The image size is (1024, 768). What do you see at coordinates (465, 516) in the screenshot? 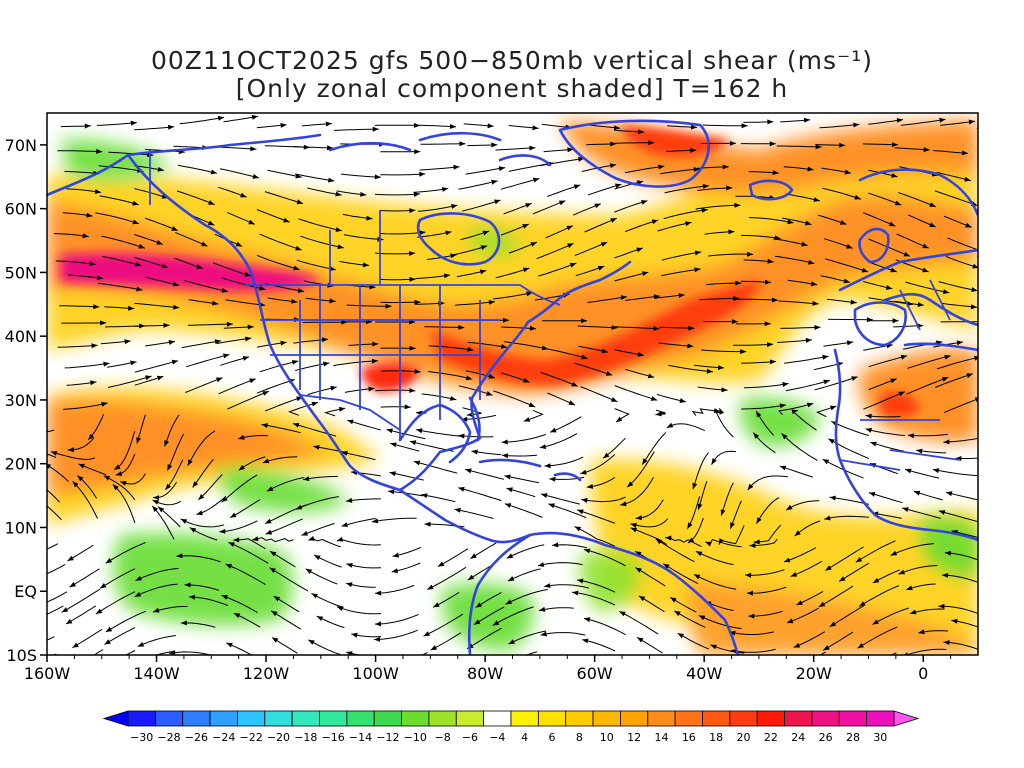
I see `coast-central-america` at bounding box center [465, 516].